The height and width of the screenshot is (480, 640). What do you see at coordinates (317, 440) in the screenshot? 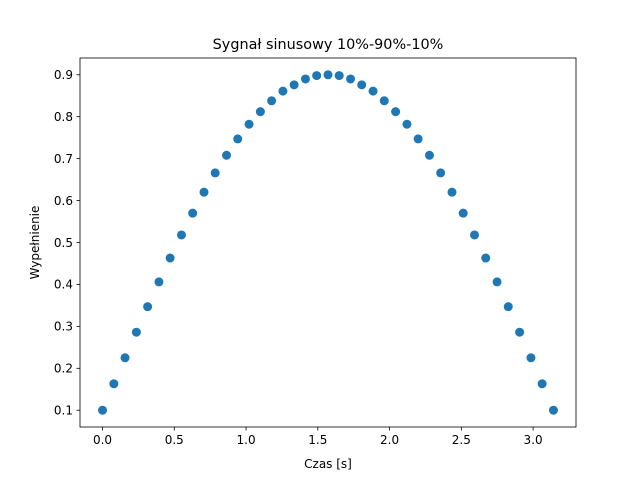
I see `x-tick-label: 1.5` at bounding box center [317, 440].